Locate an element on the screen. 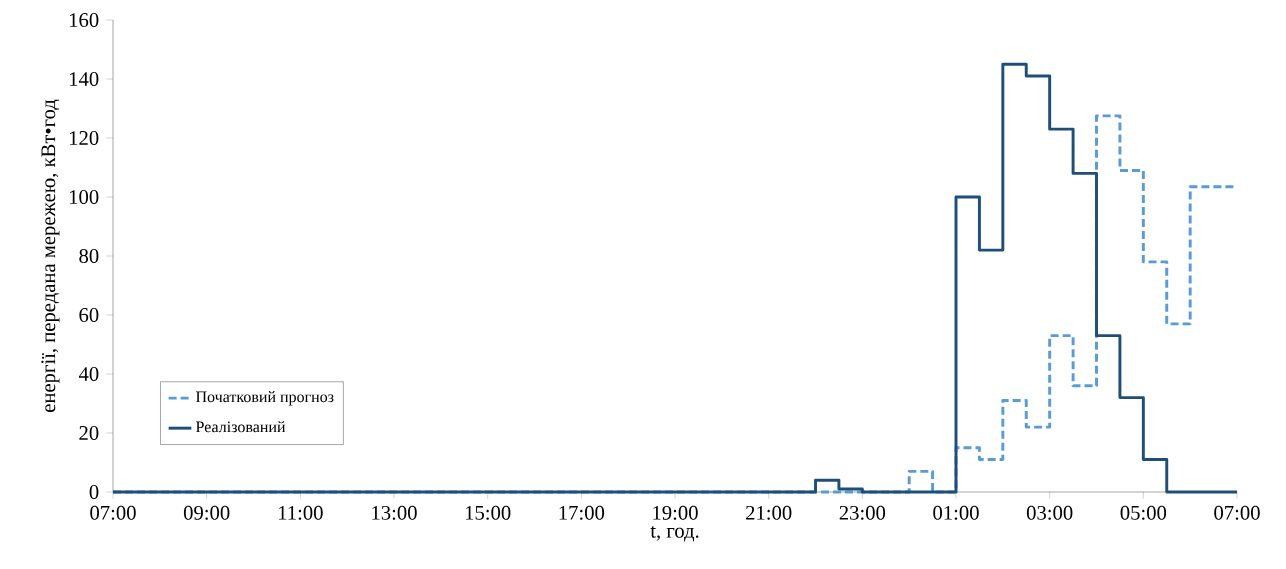 The height and width of the screenshot is (569, 1286). y-tick-label: 160 is located at coordinates (84, 20).